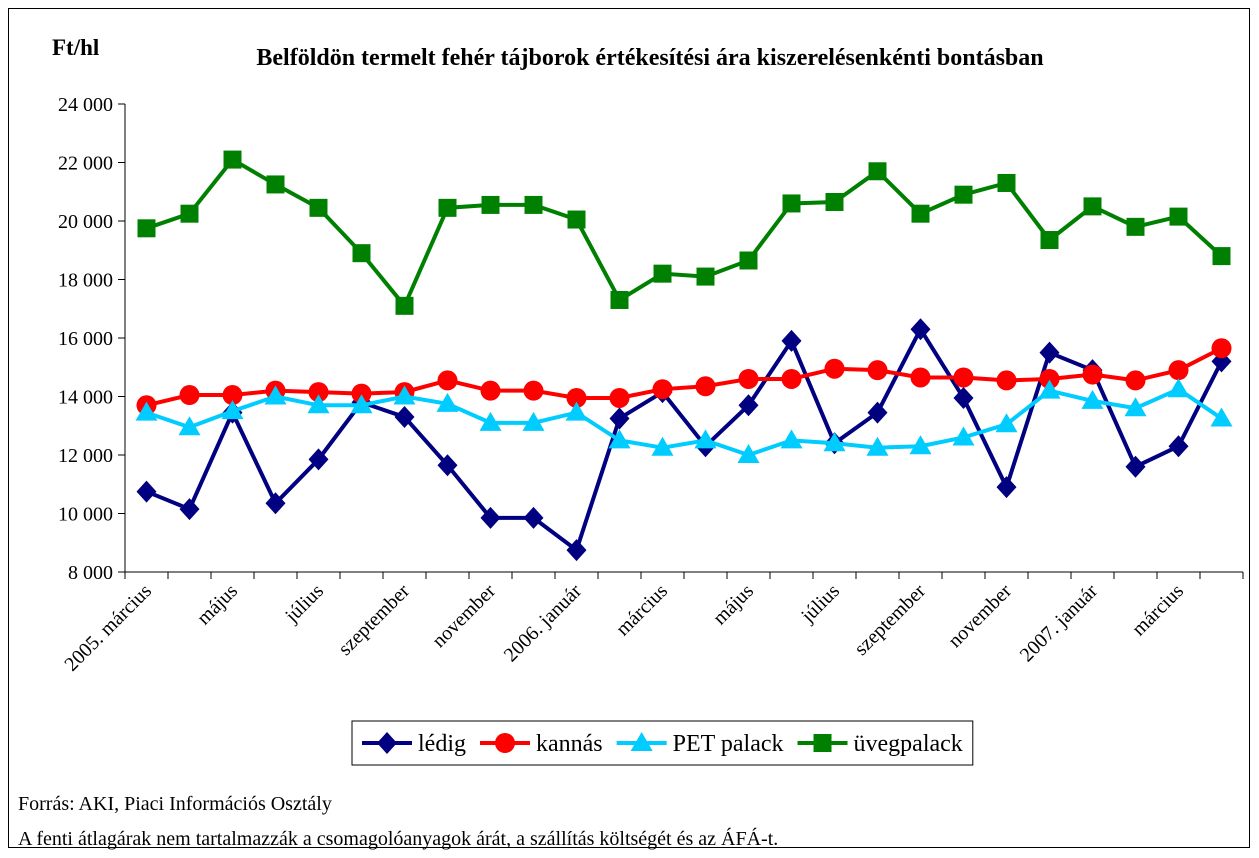 This screenshot has width=1259, height=858. What do you see at coordinates (75, 47) in the screenshot?
I see `y-axis-label: Ft/hl` at bounding box center [75, 47].